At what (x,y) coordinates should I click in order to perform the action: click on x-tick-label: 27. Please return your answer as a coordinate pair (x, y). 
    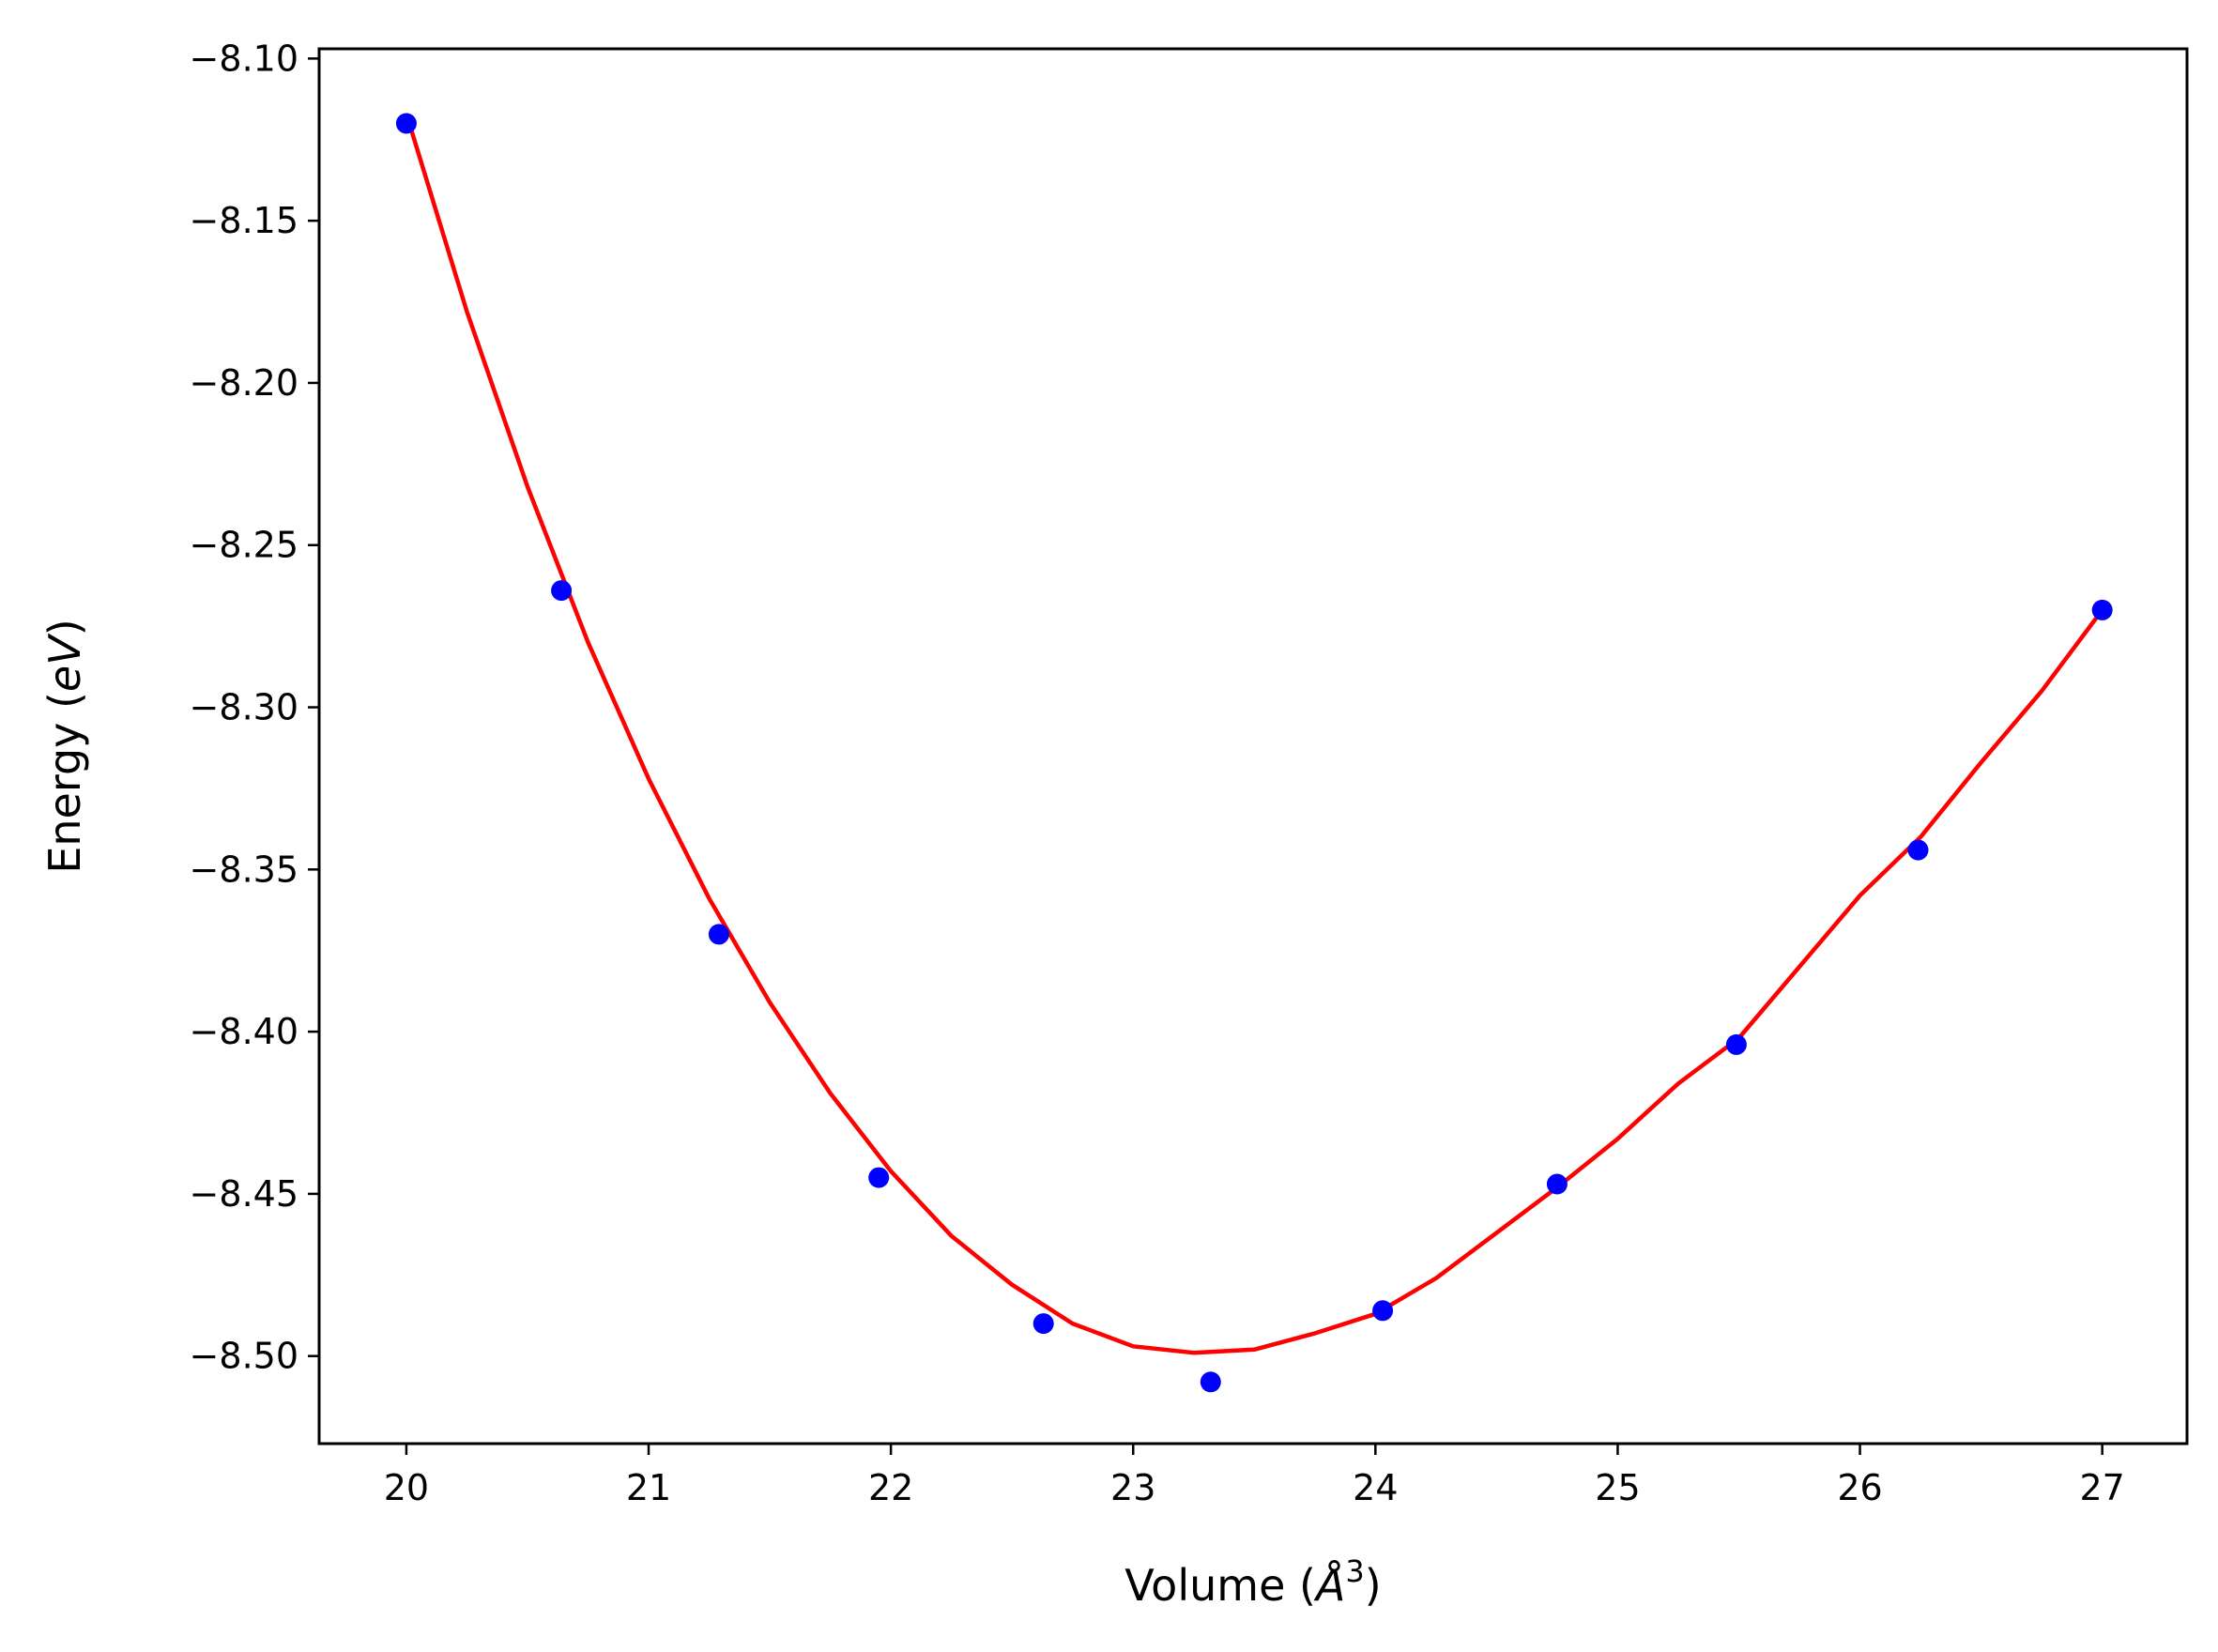
    Looking at the image, I should click on (2101, 1487).